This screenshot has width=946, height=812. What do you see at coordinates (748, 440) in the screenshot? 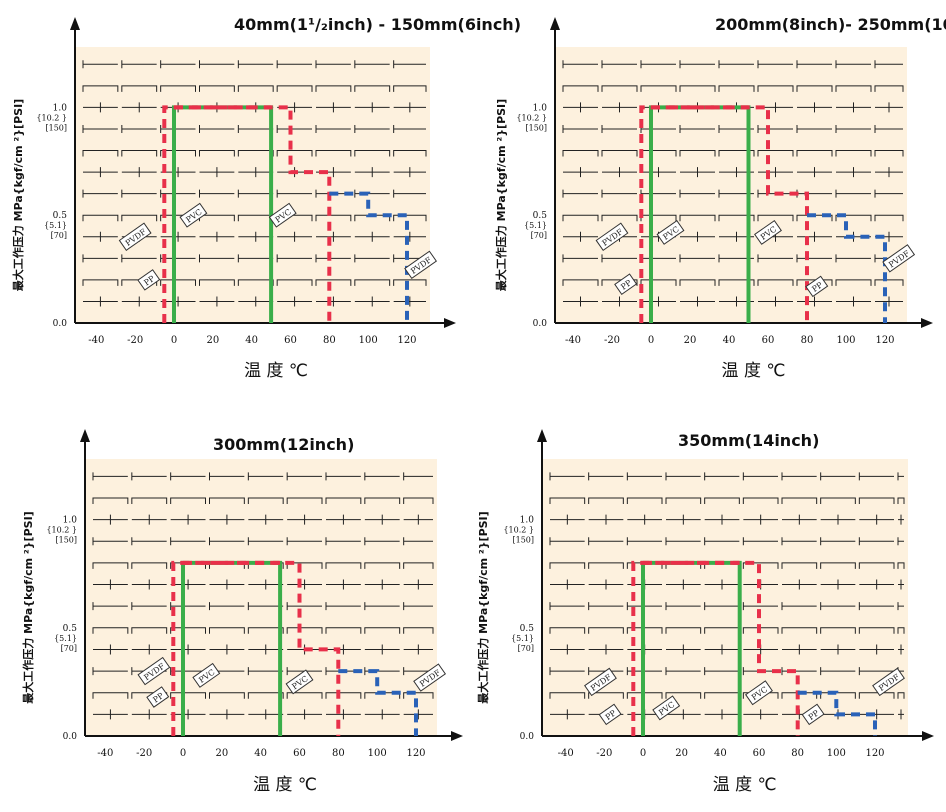
I see `chart-title: 350mm(14inch)` at bounding box center [748, 440].